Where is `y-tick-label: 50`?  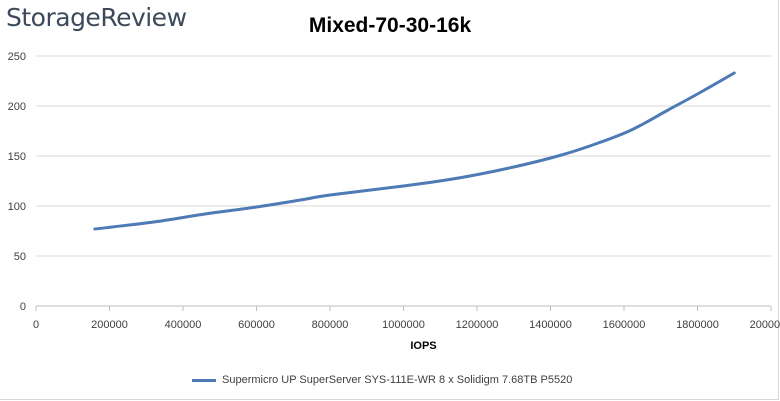
y-tick-label: 50 is located at coordinates (20, 257).